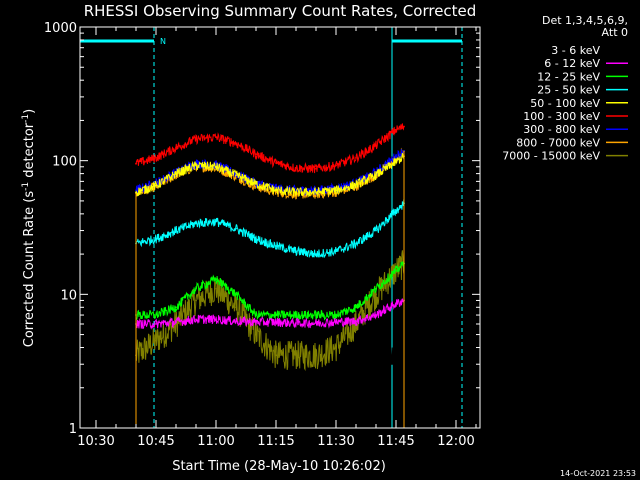  I want to click on legend-header-line: Det 1,3,4,5,6,9,, so click(585, 20).